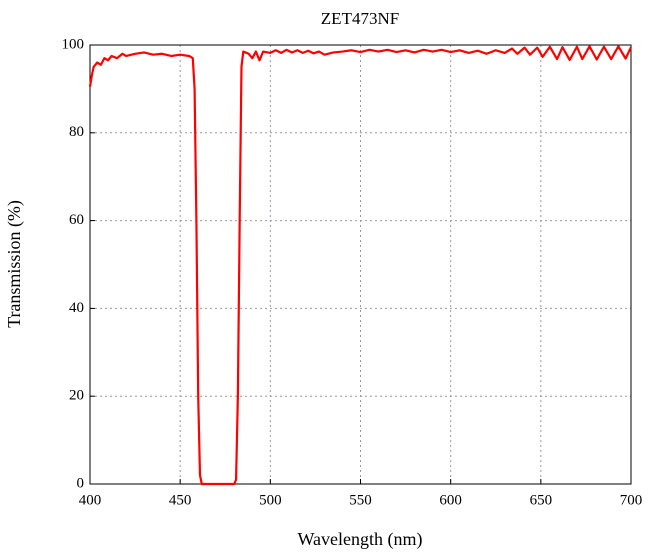  I want to click on x-tick-label: 550, so click(360, 500).